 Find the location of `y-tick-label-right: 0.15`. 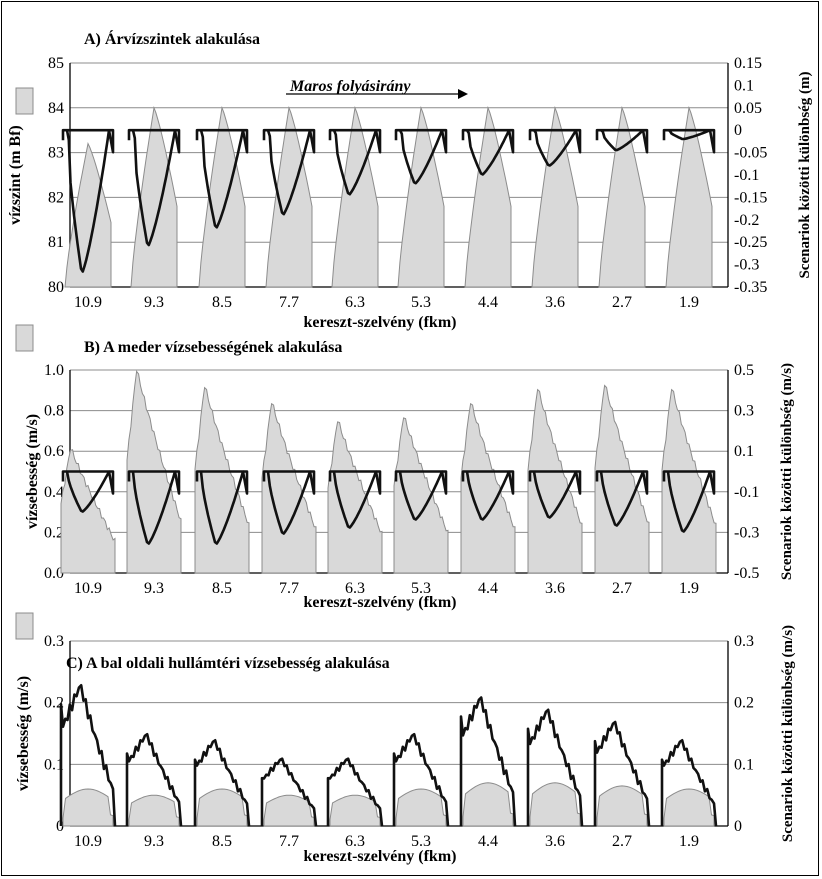

y-tick-label-right: 0.15 is located at coordinates (748, 63).